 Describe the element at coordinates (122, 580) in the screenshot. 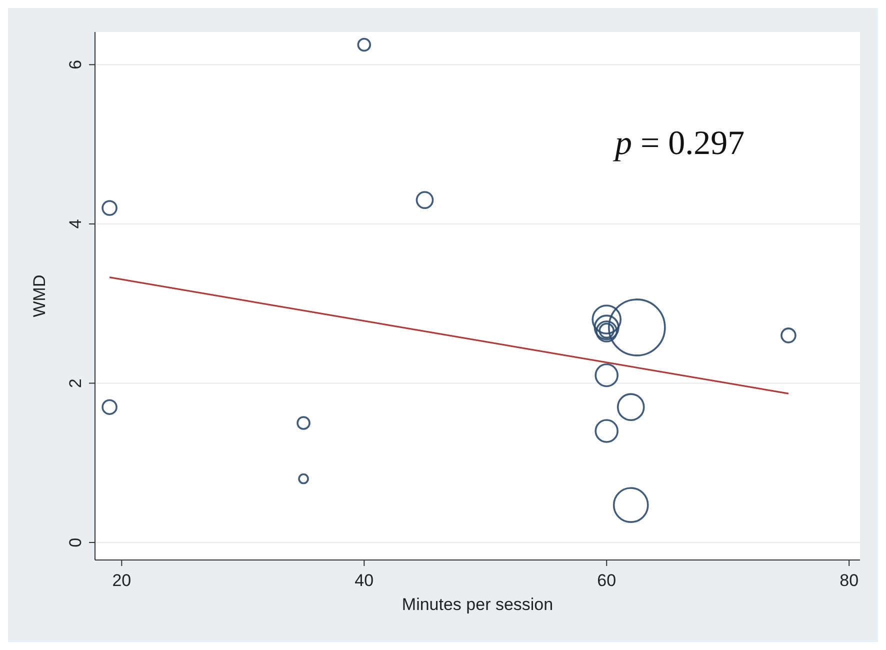

I see `x-tick-label: 20` at that location.